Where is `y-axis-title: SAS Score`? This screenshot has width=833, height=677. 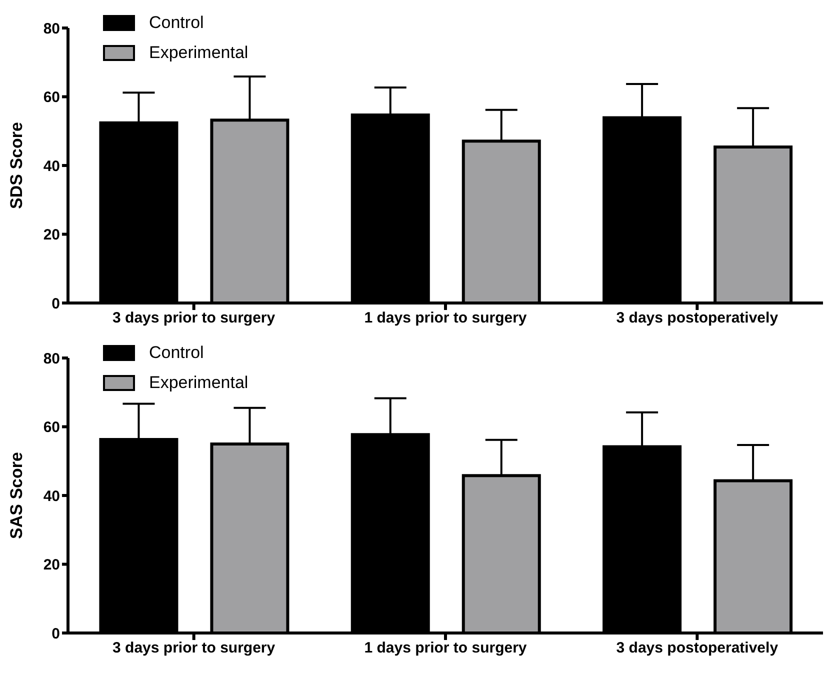 y-axis-title: SAS Score is located at coordinates (16, 495).